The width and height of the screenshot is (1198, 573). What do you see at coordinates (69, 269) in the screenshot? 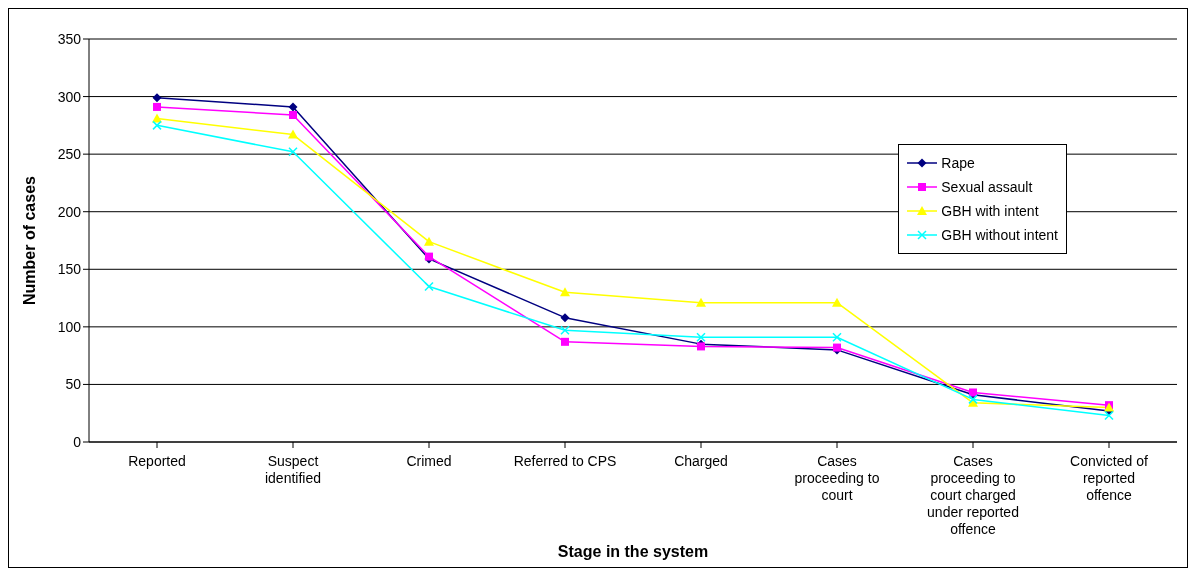
I see `y-tick-label: 150` at bounding box center [69, 269].